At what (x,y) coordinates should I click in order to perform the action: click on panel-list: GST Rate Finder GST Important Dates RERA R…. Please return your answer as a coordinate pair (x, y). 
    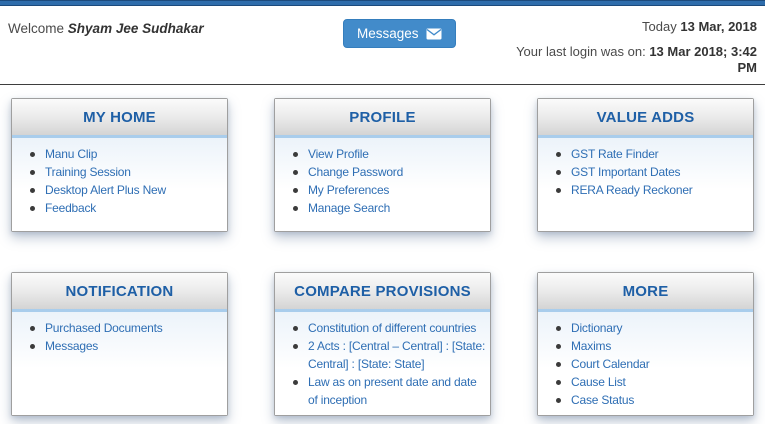
    Looking at the image, I should click on (645, 184).